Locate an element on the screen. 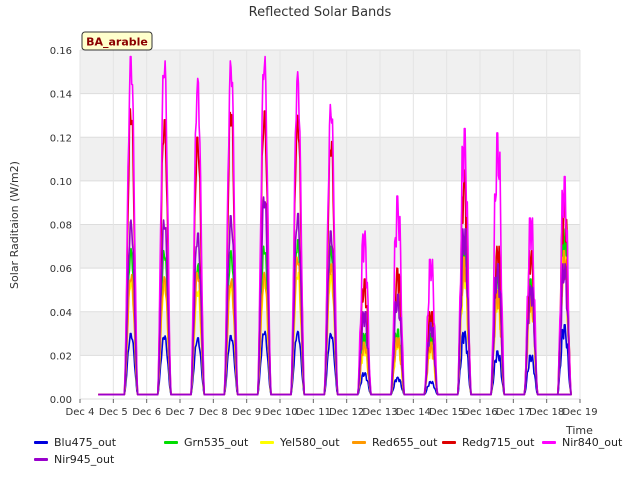 The width and height of the screenshot is (640, 480). x-tick-label: Dec 13 is located at coordinates (379, 412).